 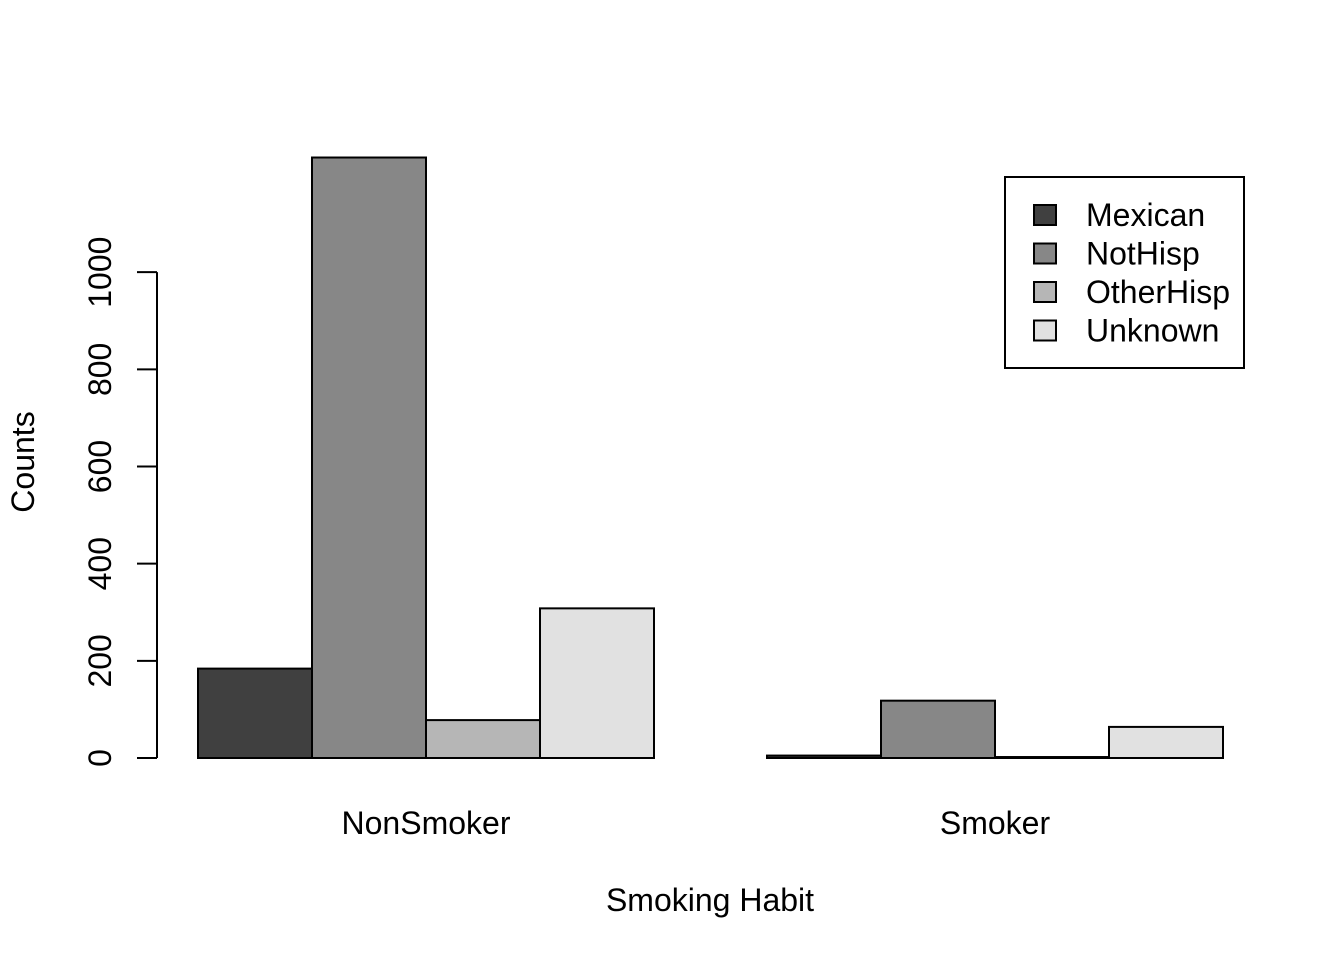 I want to click on y-tick-label: 600, so click(x=100, y=466).